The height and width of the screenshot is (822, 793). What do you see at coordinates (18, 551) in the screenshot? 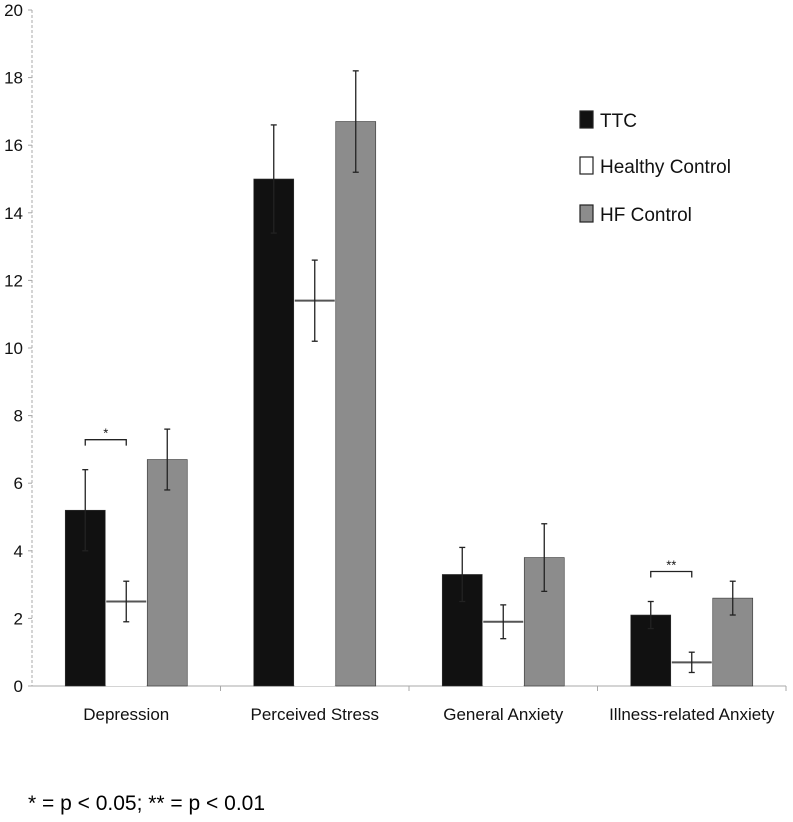
I see `y-tick-label: 4` at bounding box center [18, 551].